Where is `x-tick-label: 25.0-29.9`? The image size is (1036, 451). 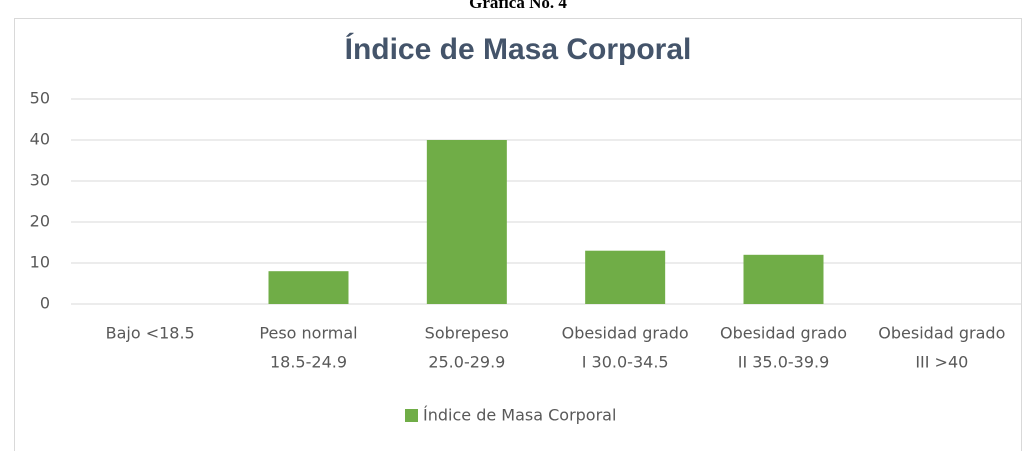 x-tick-label: 25.0-29.9 is located at coordinates (466, 362).